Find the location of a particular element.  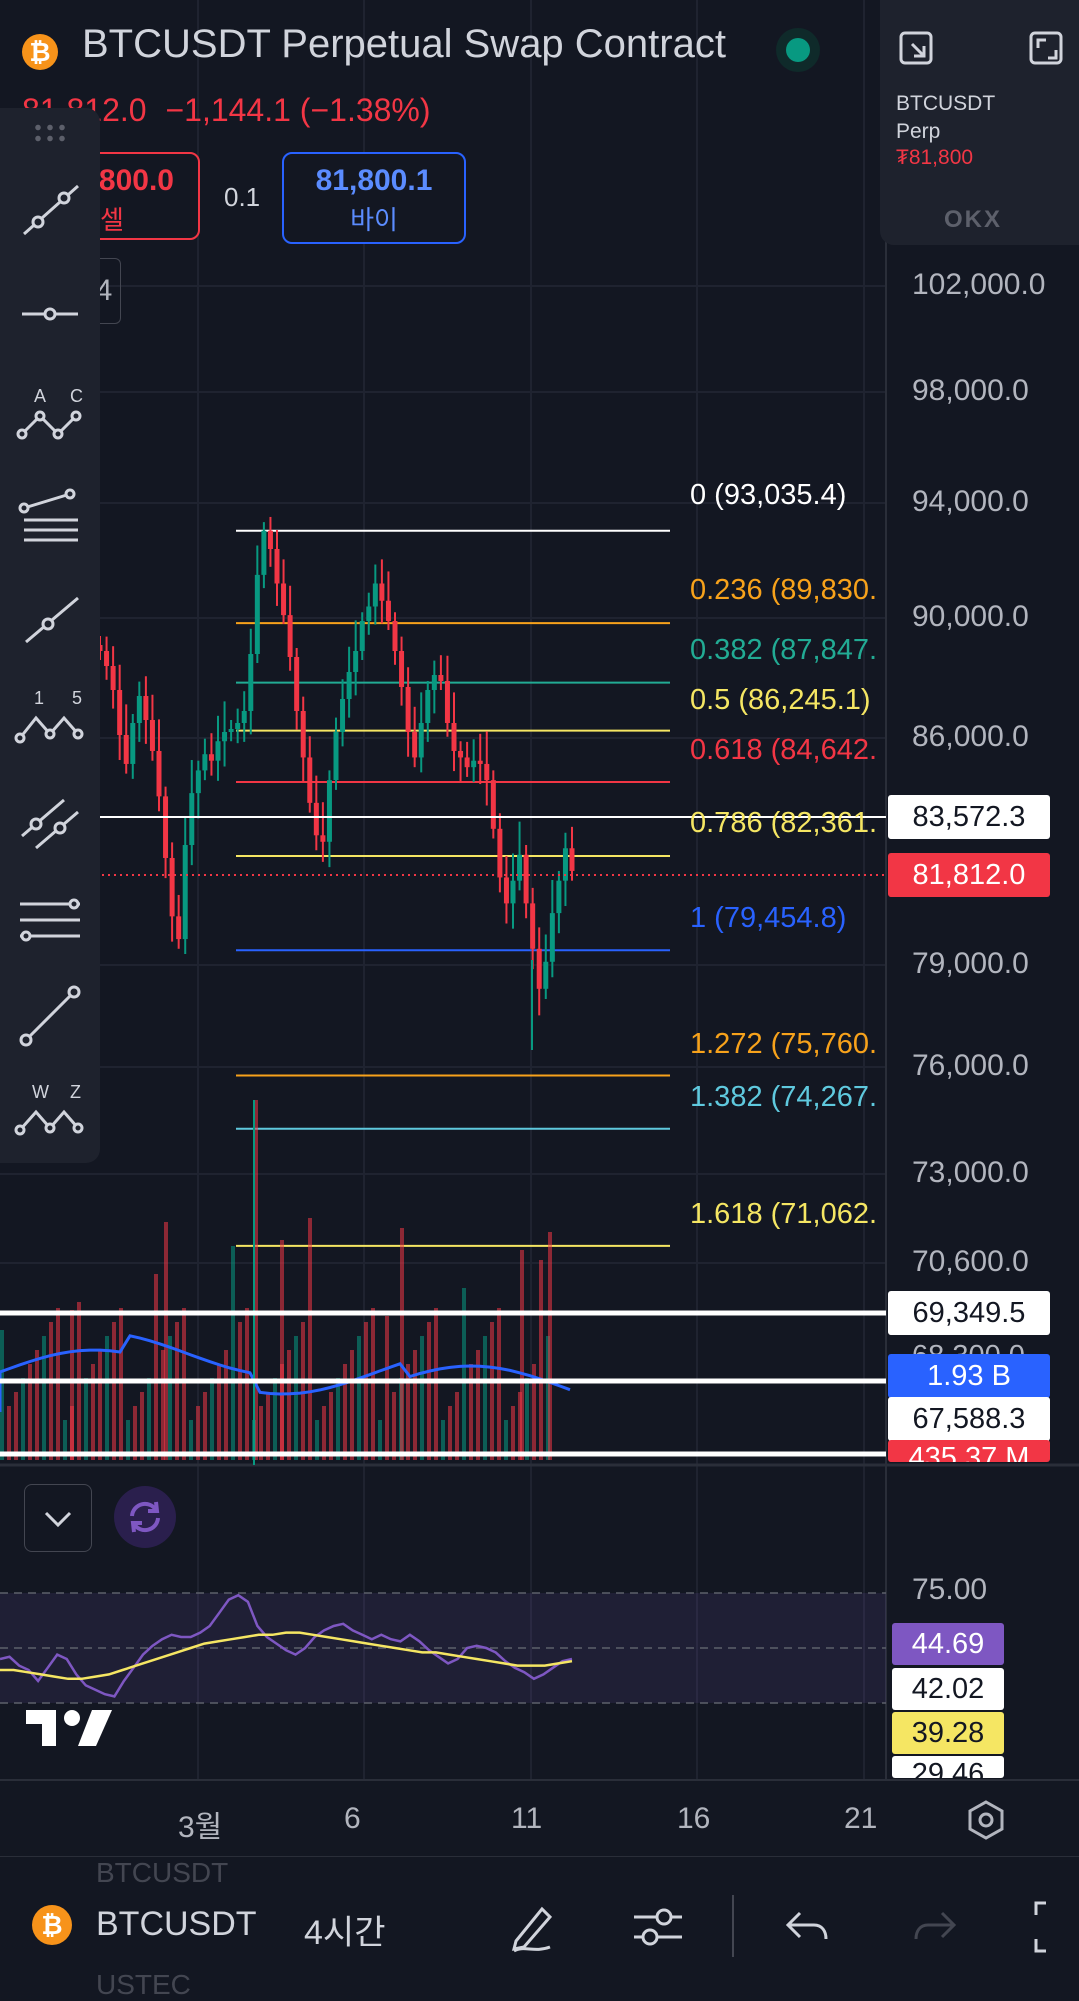

horizontal-lines-icon is located at coordinates (50, 920).